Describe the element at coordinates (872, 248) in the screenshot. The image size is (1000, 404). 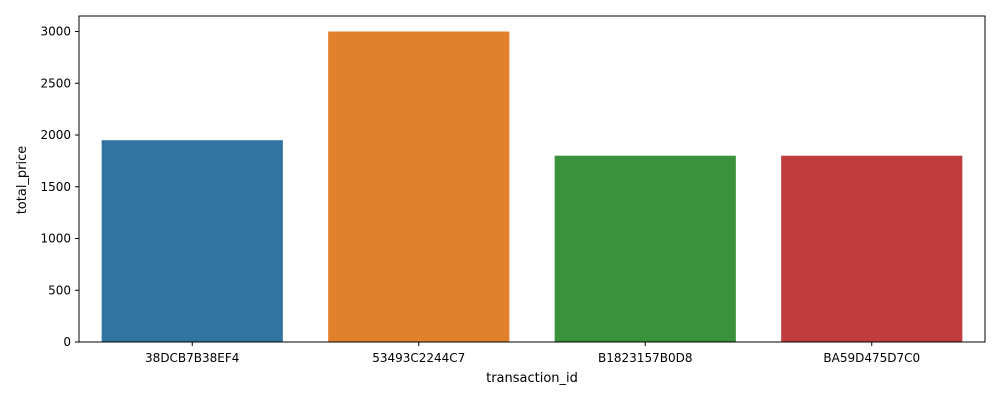
I see `bar-BA59D475D7C0` at that location.